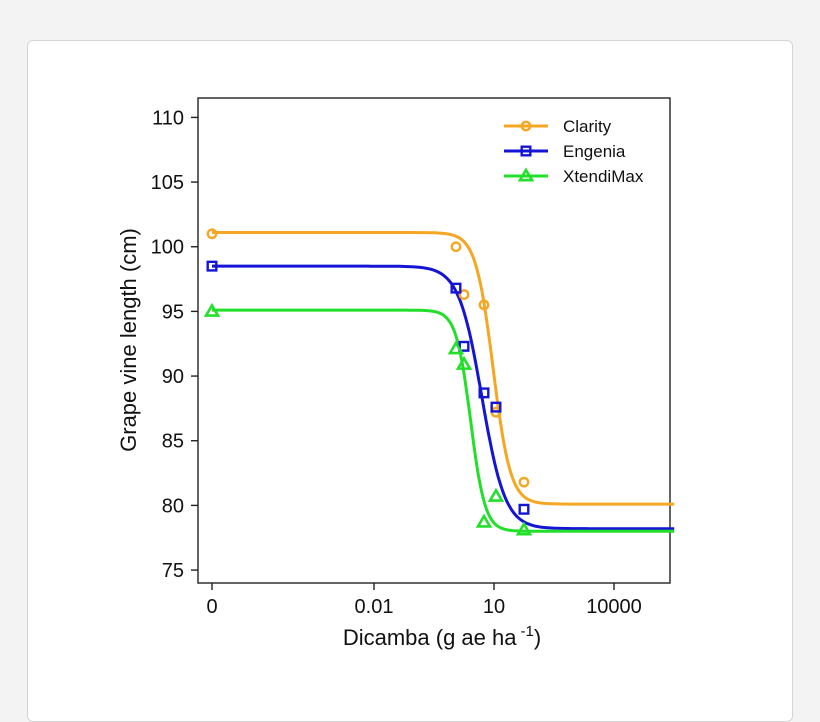  What do you see at coordinates (603, 176) in the screenshot?
I see `legend-label-xtendimax: XtendiMax` at bounding box center [603, 176].